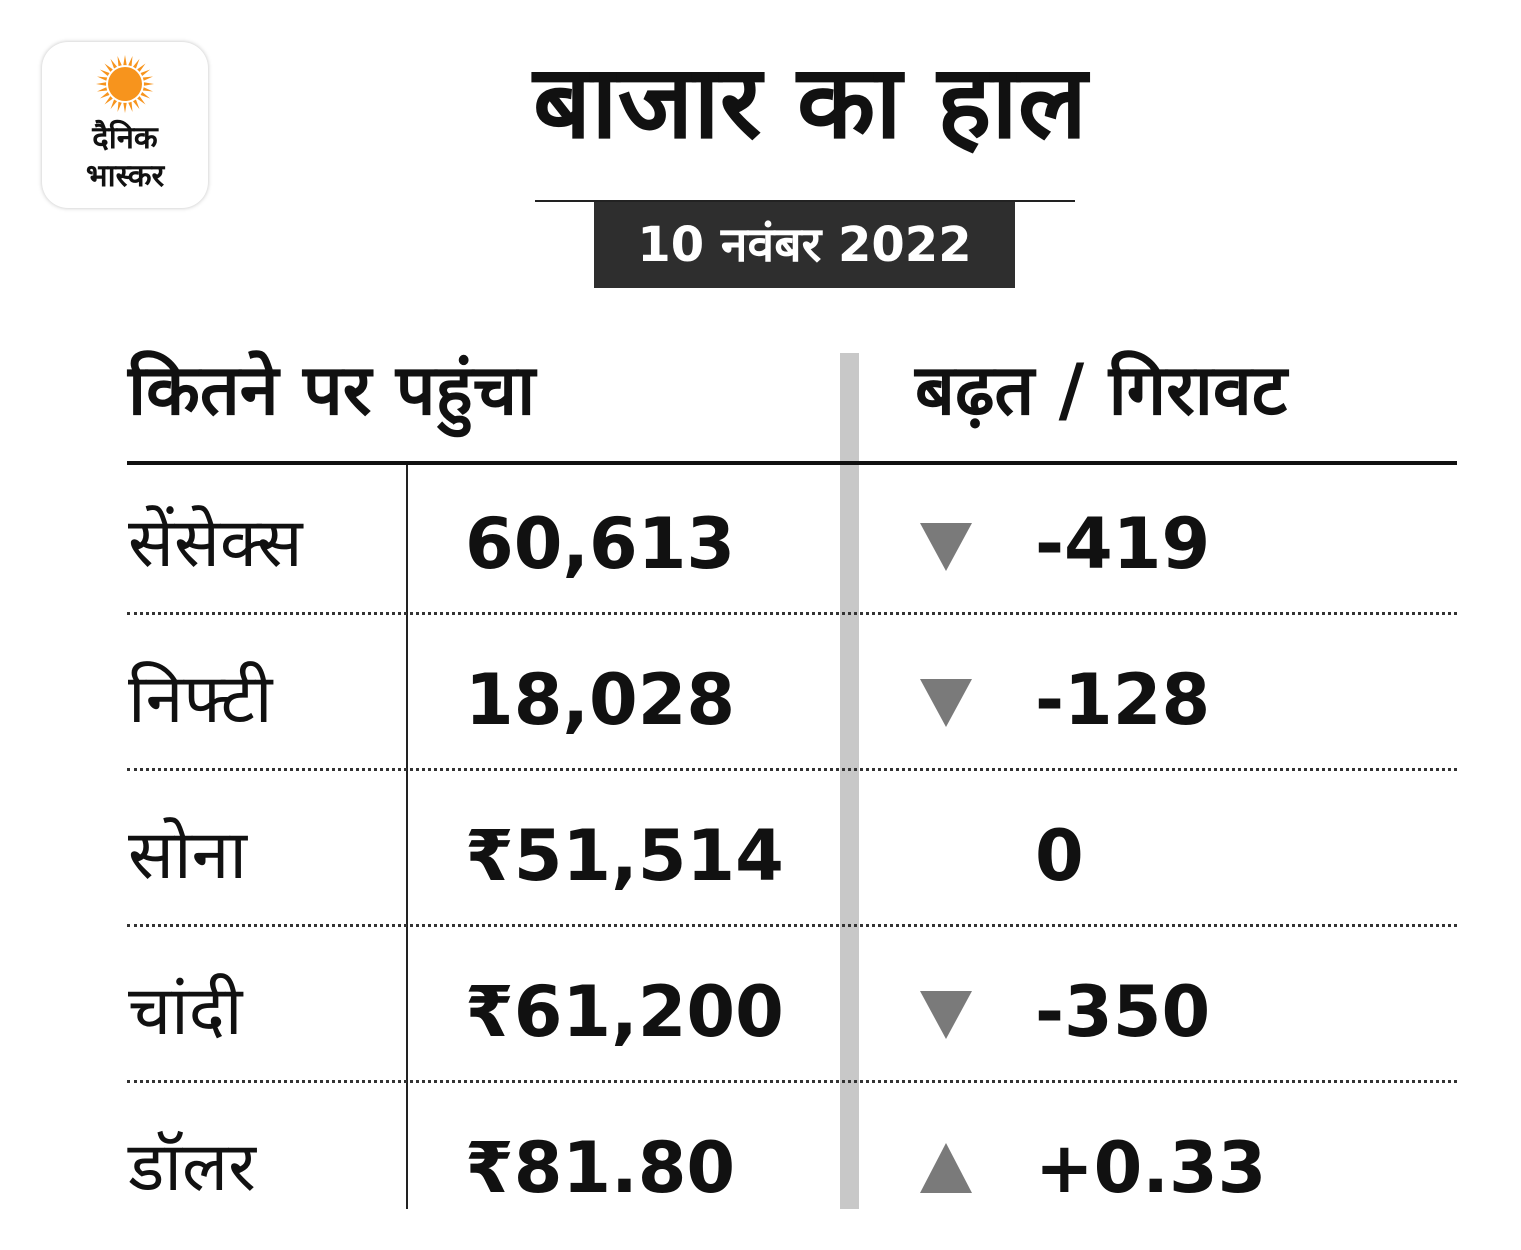 The image size is (1521, 1250). I want to click on page-title: बाजार का हाल, so click(810, 102).